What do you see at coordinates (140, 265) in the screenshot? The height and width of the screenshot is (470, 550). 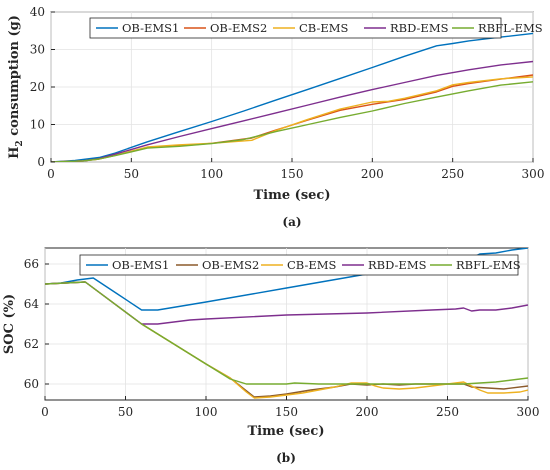 I see `chart-b-legend-label-ob-ems1: OB-EMS1` at bounding box center [140, 265].